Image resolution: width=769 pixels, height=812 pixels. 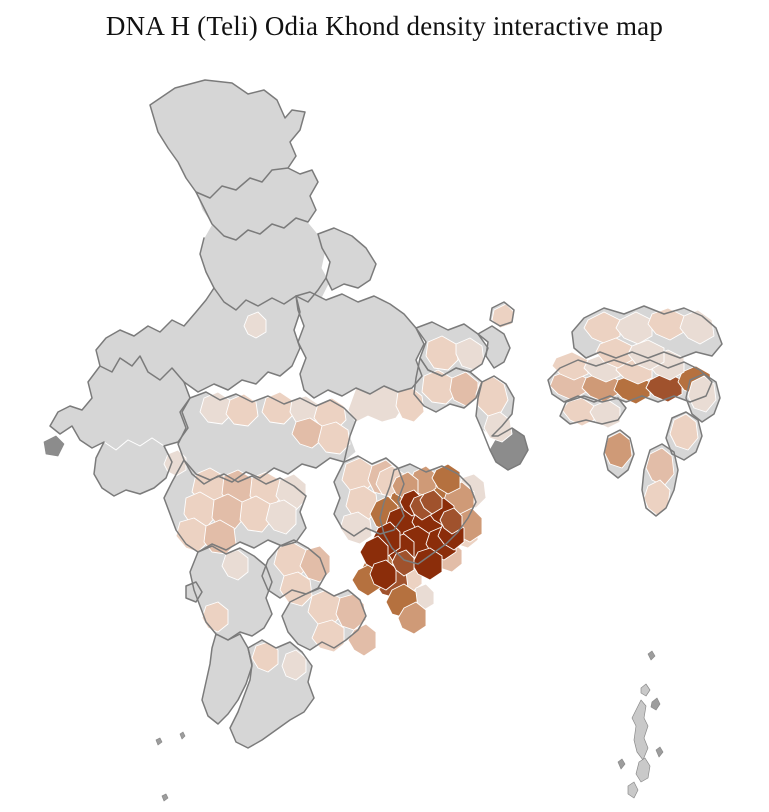 I want to click on andaman-nicobar-islands, so click(x=409, y=726).